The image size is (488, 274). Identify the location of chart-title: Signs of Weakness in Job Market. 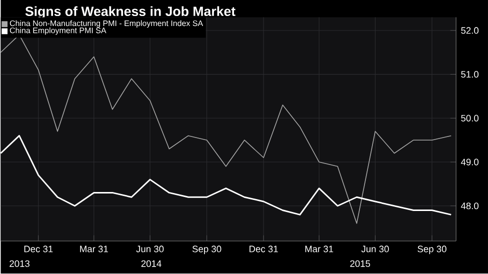
(130, 12).